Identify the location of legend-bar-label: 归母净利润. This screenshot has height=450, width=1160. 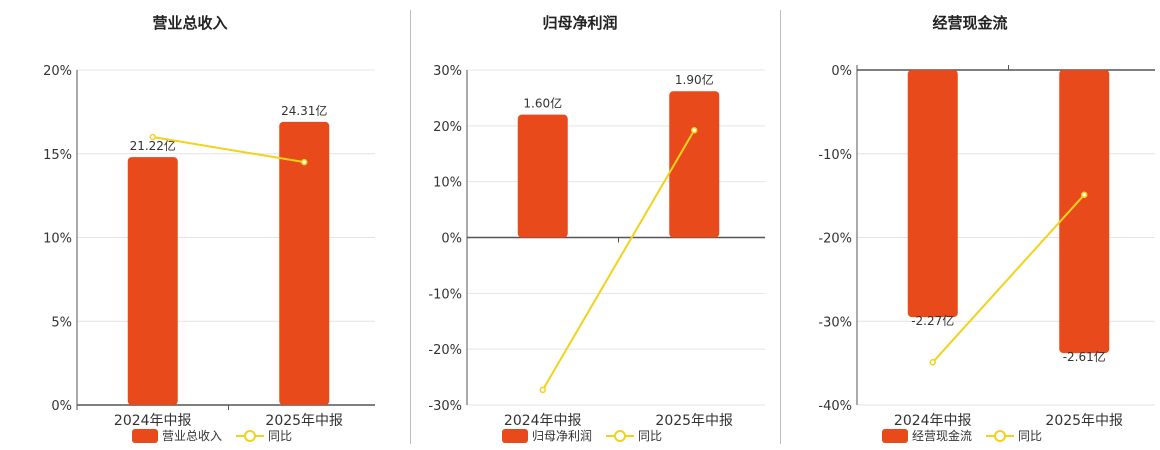
(562, 436).